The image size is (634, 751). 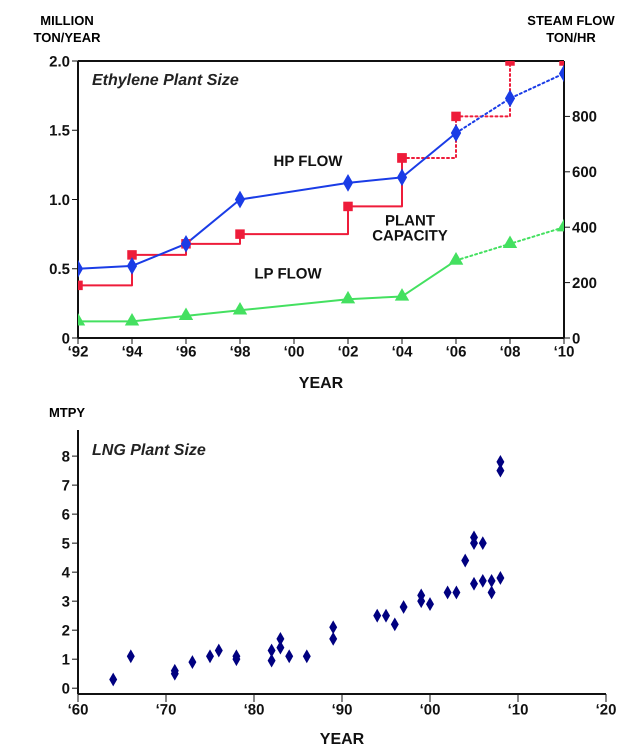 I want to click on x-tick-label: ‘06, so click(x=456, y=352).